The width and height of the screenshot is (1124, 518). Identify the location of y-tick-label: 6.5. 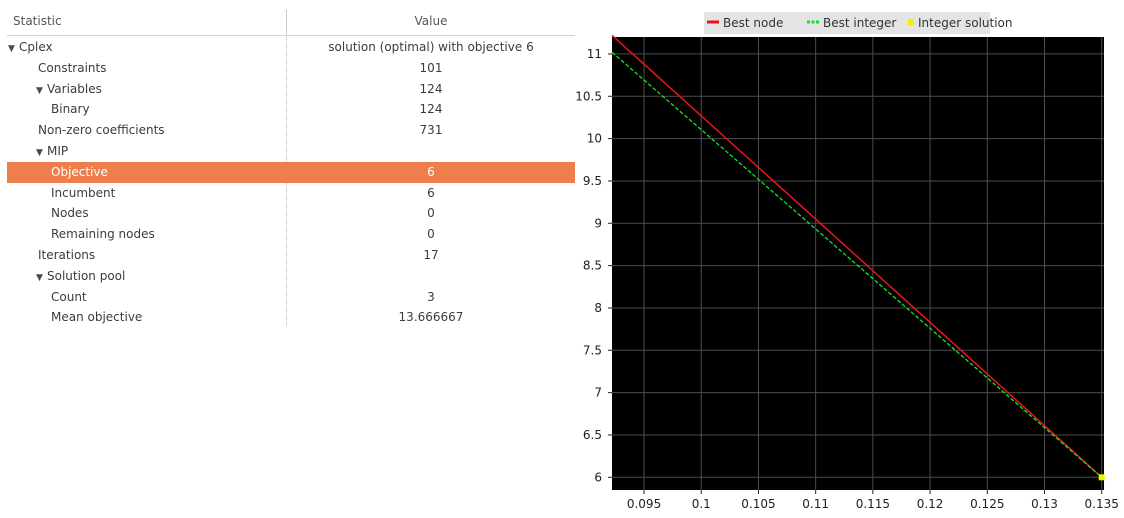
(592, 435).